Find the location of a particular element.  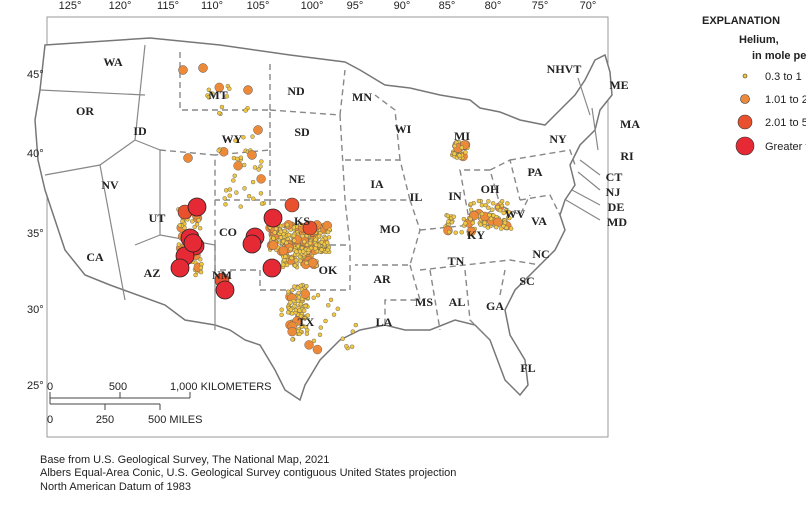

state-label: UT is located at coordinates (157, 218).